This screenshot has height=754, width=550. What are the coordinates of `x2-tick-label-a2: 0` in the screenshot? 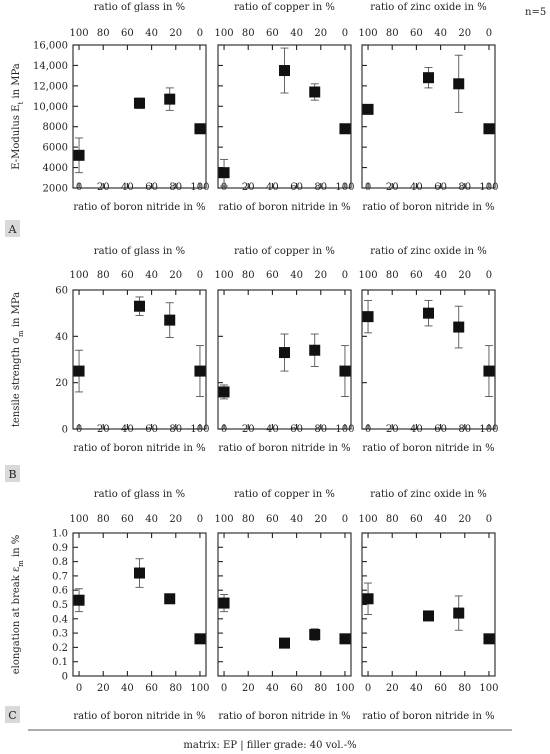 It's located at (345, 33).